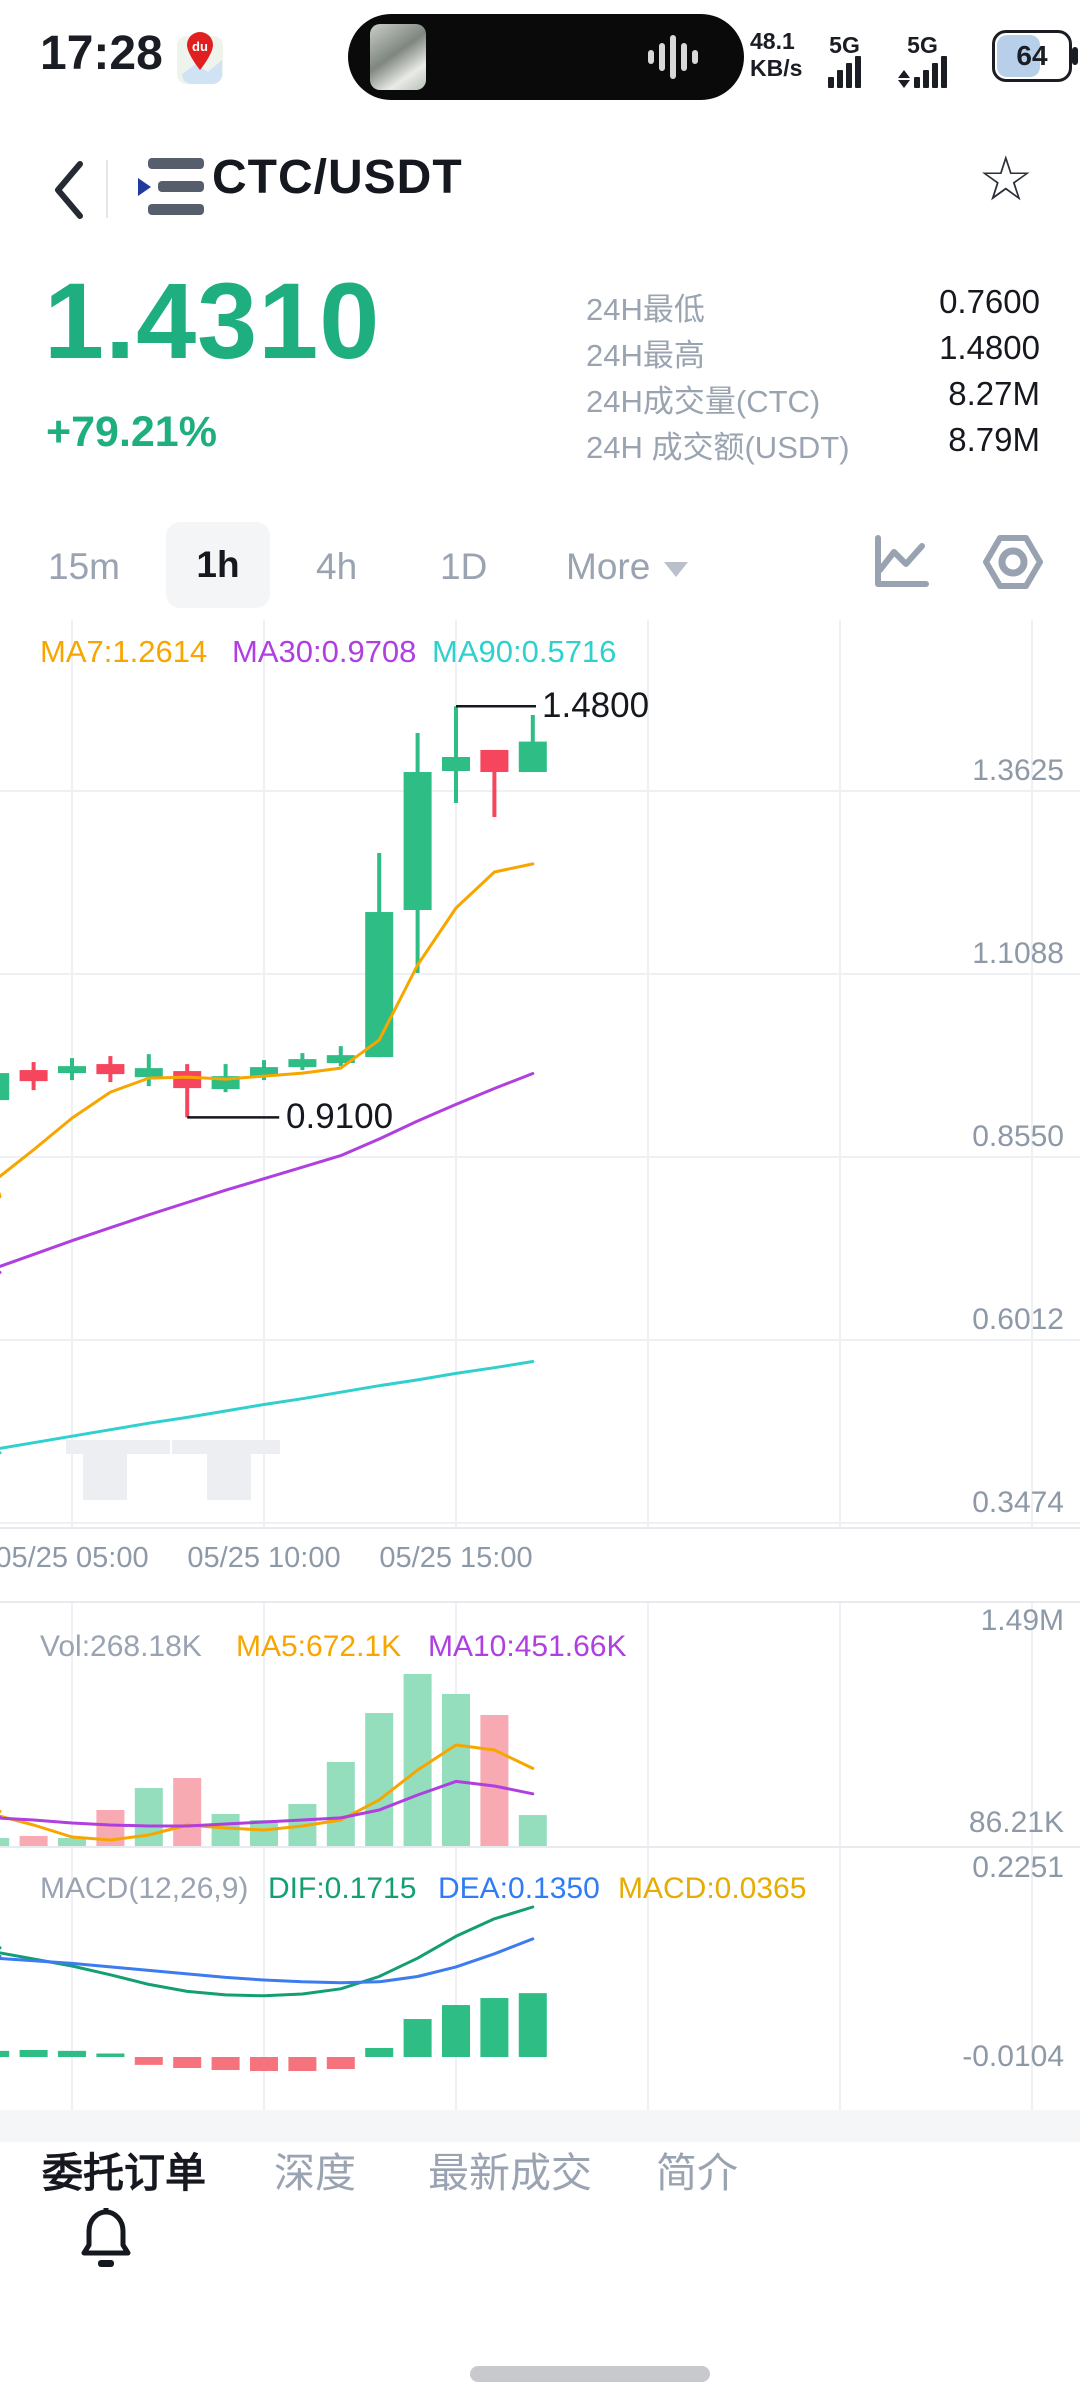  Describe the element at coordinates (315, 2171) in the screenshot. I see `tab-depth: 深度` at that location.